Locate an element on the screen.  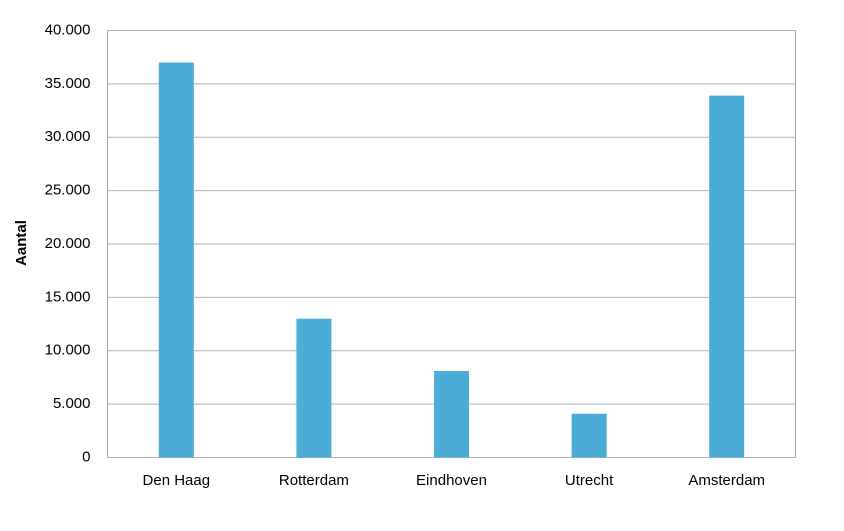
y-tick-label: 15.000 is located at coordinates (68, 296).